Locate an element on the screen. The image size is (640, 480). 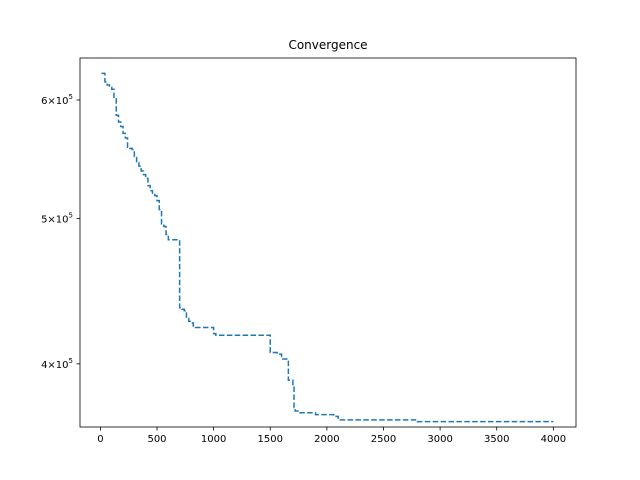
y-tick-label-500000: 5×10⁵ is located at coordinates (57, 219).